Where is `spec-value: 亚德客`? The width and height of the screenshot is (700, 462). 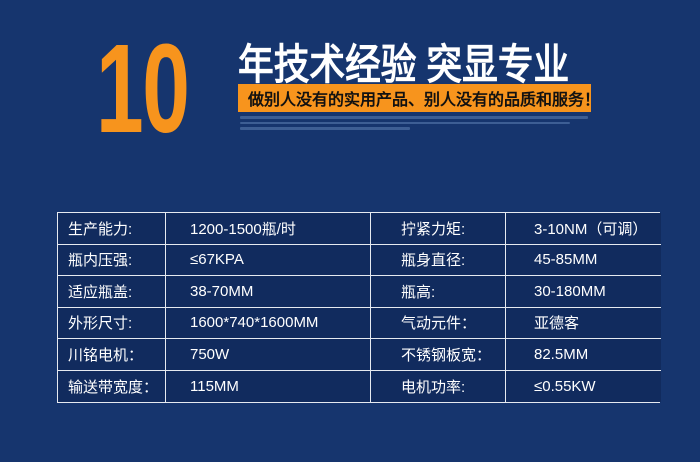
spec-value: 亚德客 is located at coordinates (583, 323).